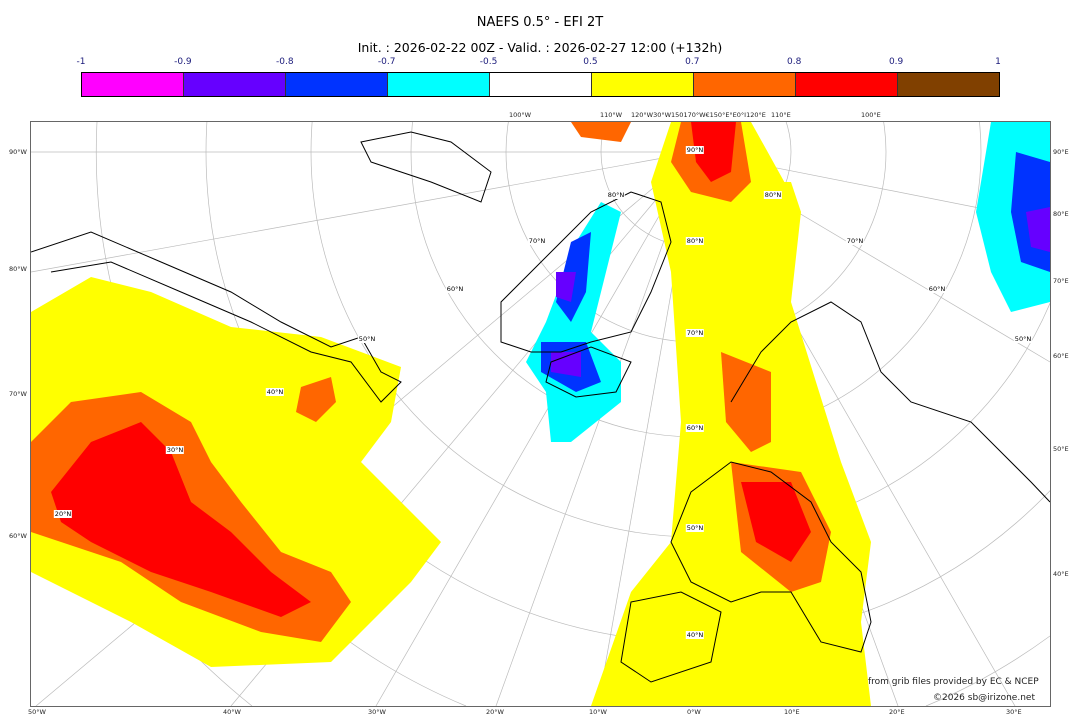 The height and width of the screenshot is (718, 1080). I want to click on axis-label-right: 50°E, so click(1061, 449).